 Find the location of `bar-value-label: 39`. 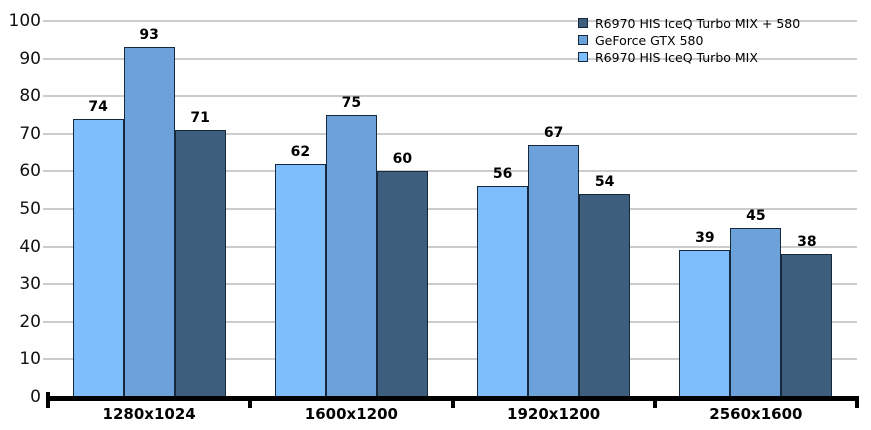

bar-value-label: 39 is located at coordinates (705, 238).